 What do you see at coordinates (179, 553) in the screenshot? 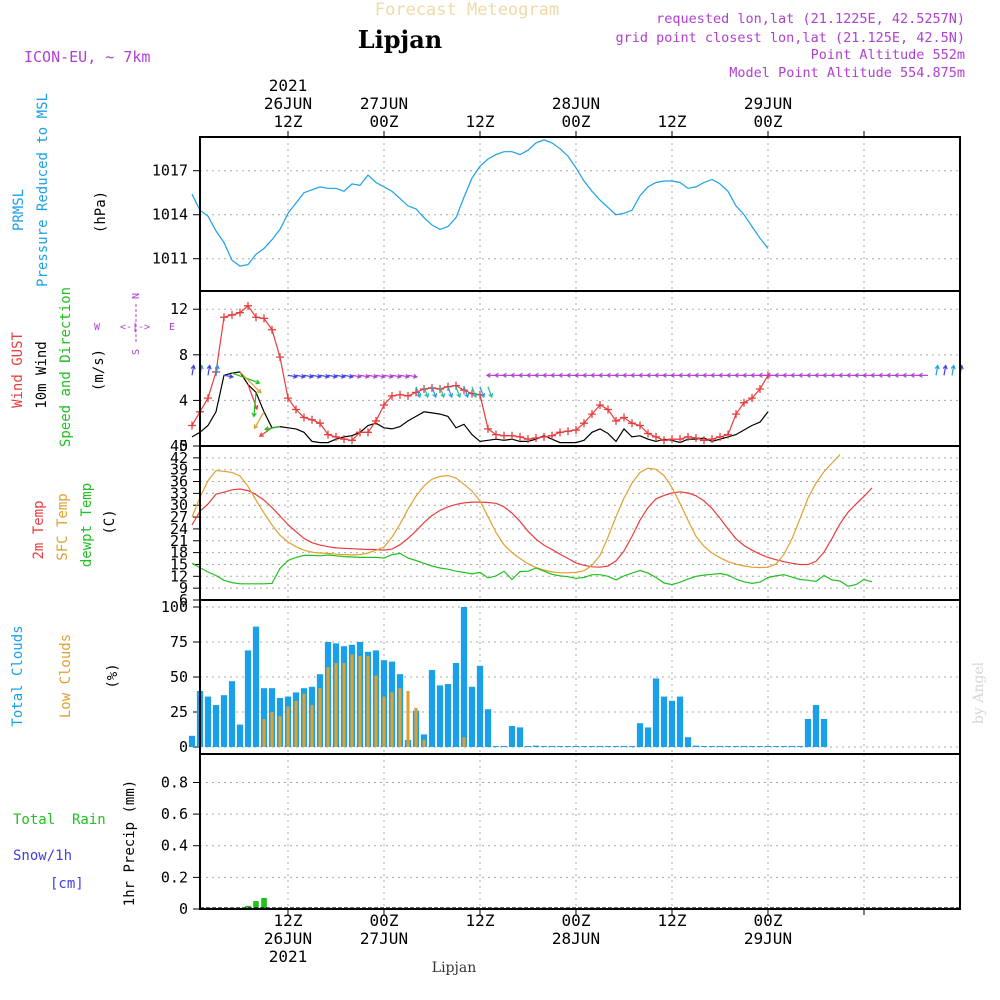
I see `temperature-ytick-label: 18` at bounding box center [179, 553].